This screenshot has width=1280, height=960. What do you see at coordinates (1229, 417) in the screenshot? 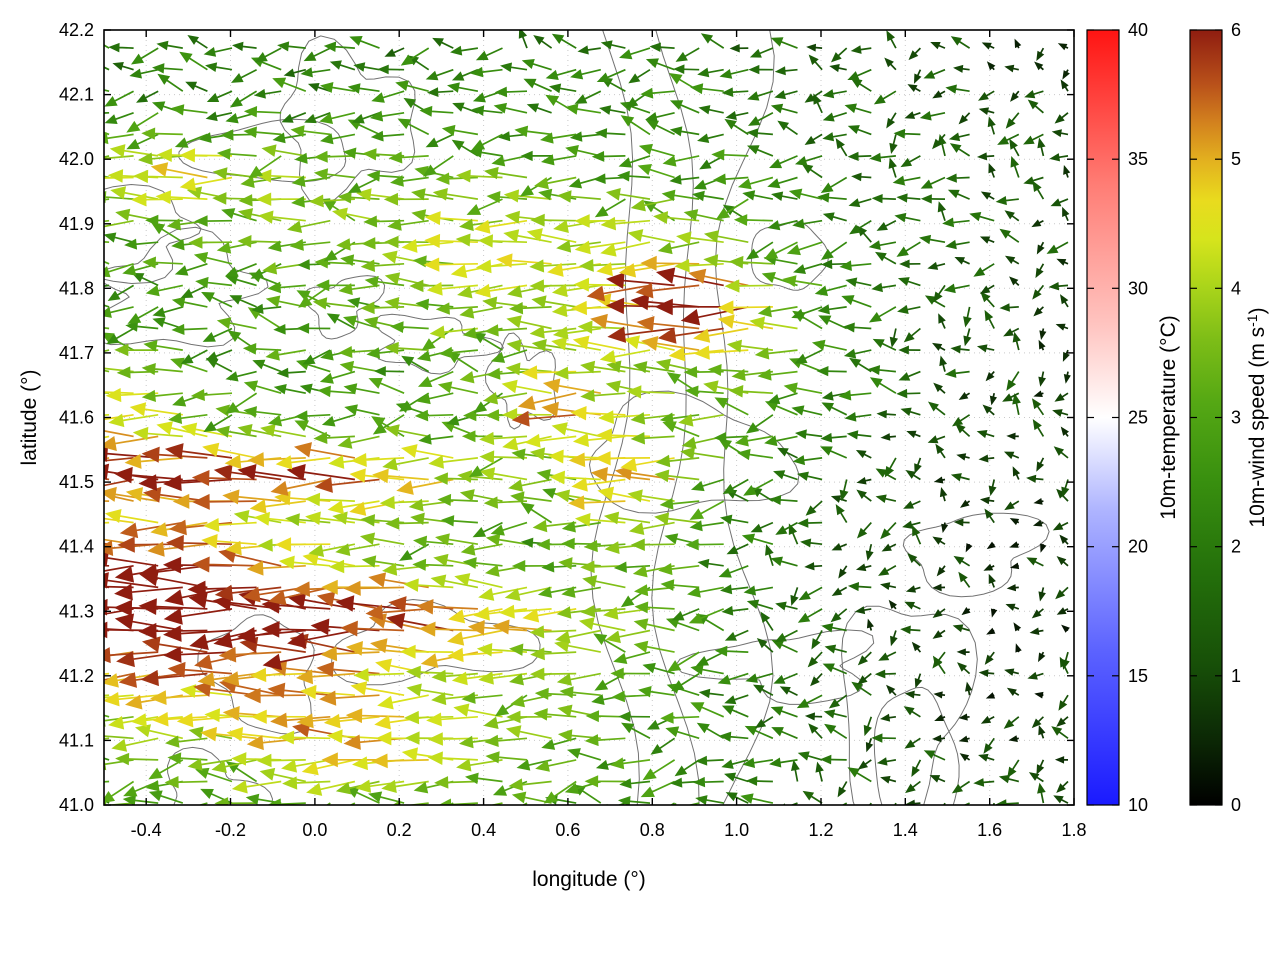
I see `windspeed-colorbar: 0 1 2 3 4 5 6 10m-wind speed (m s-1)` at bounding box center [1229, 417].